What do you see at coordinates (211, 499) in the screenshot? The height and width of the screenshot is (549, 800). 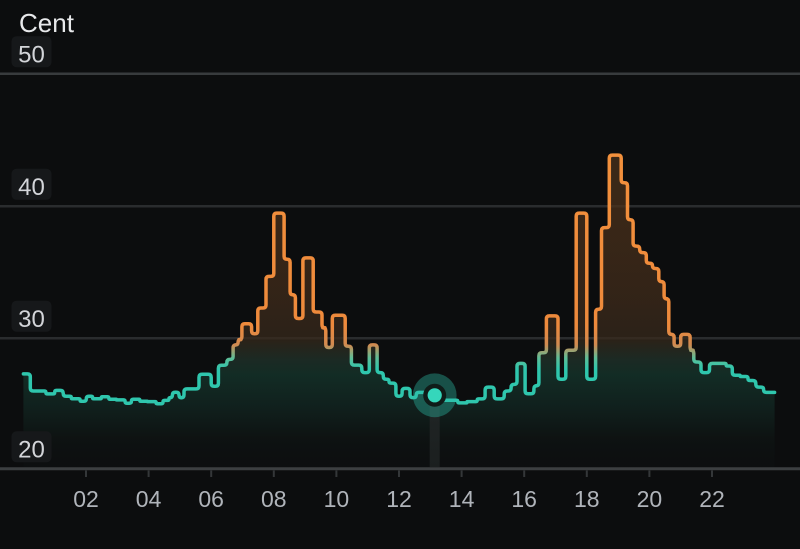 I see `svg-text: 06` at bounding box center [211, 499].